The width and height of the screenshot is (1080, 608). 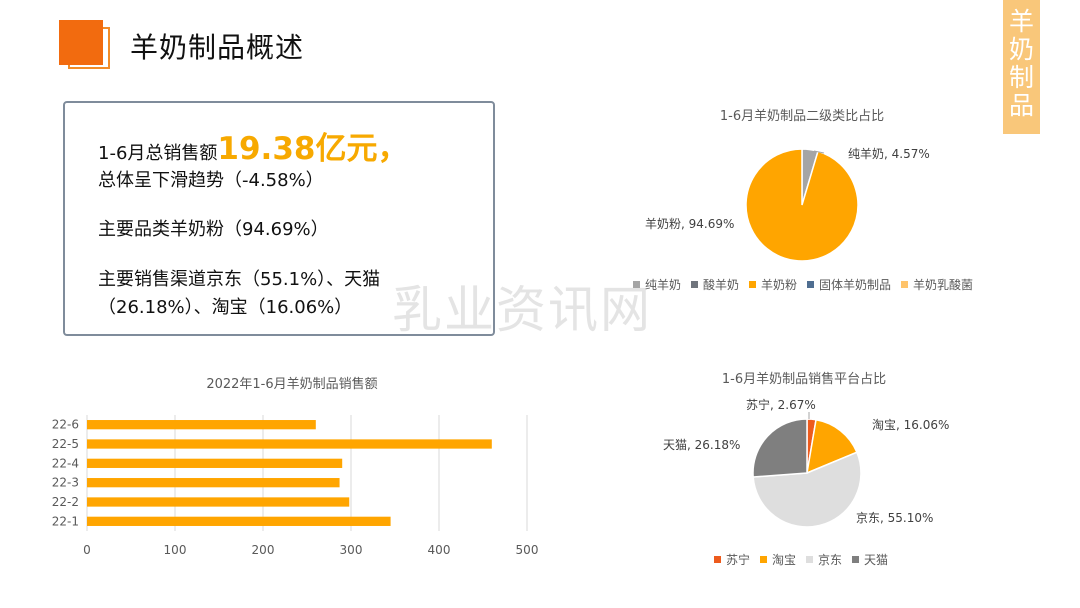 What do you see at coordinates (65, 463) in the screenshot?
I see `y-tick-label: 22-4` at bounding box center [65, 463].